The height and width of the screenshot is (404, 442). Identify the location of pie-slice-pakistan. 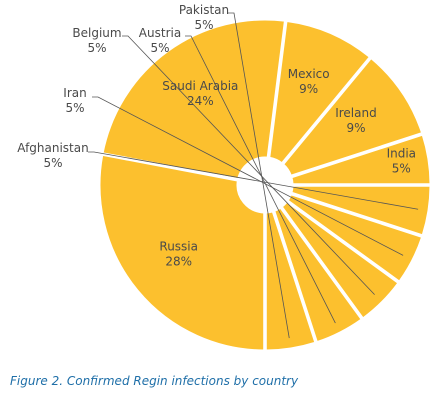
(290, 281).